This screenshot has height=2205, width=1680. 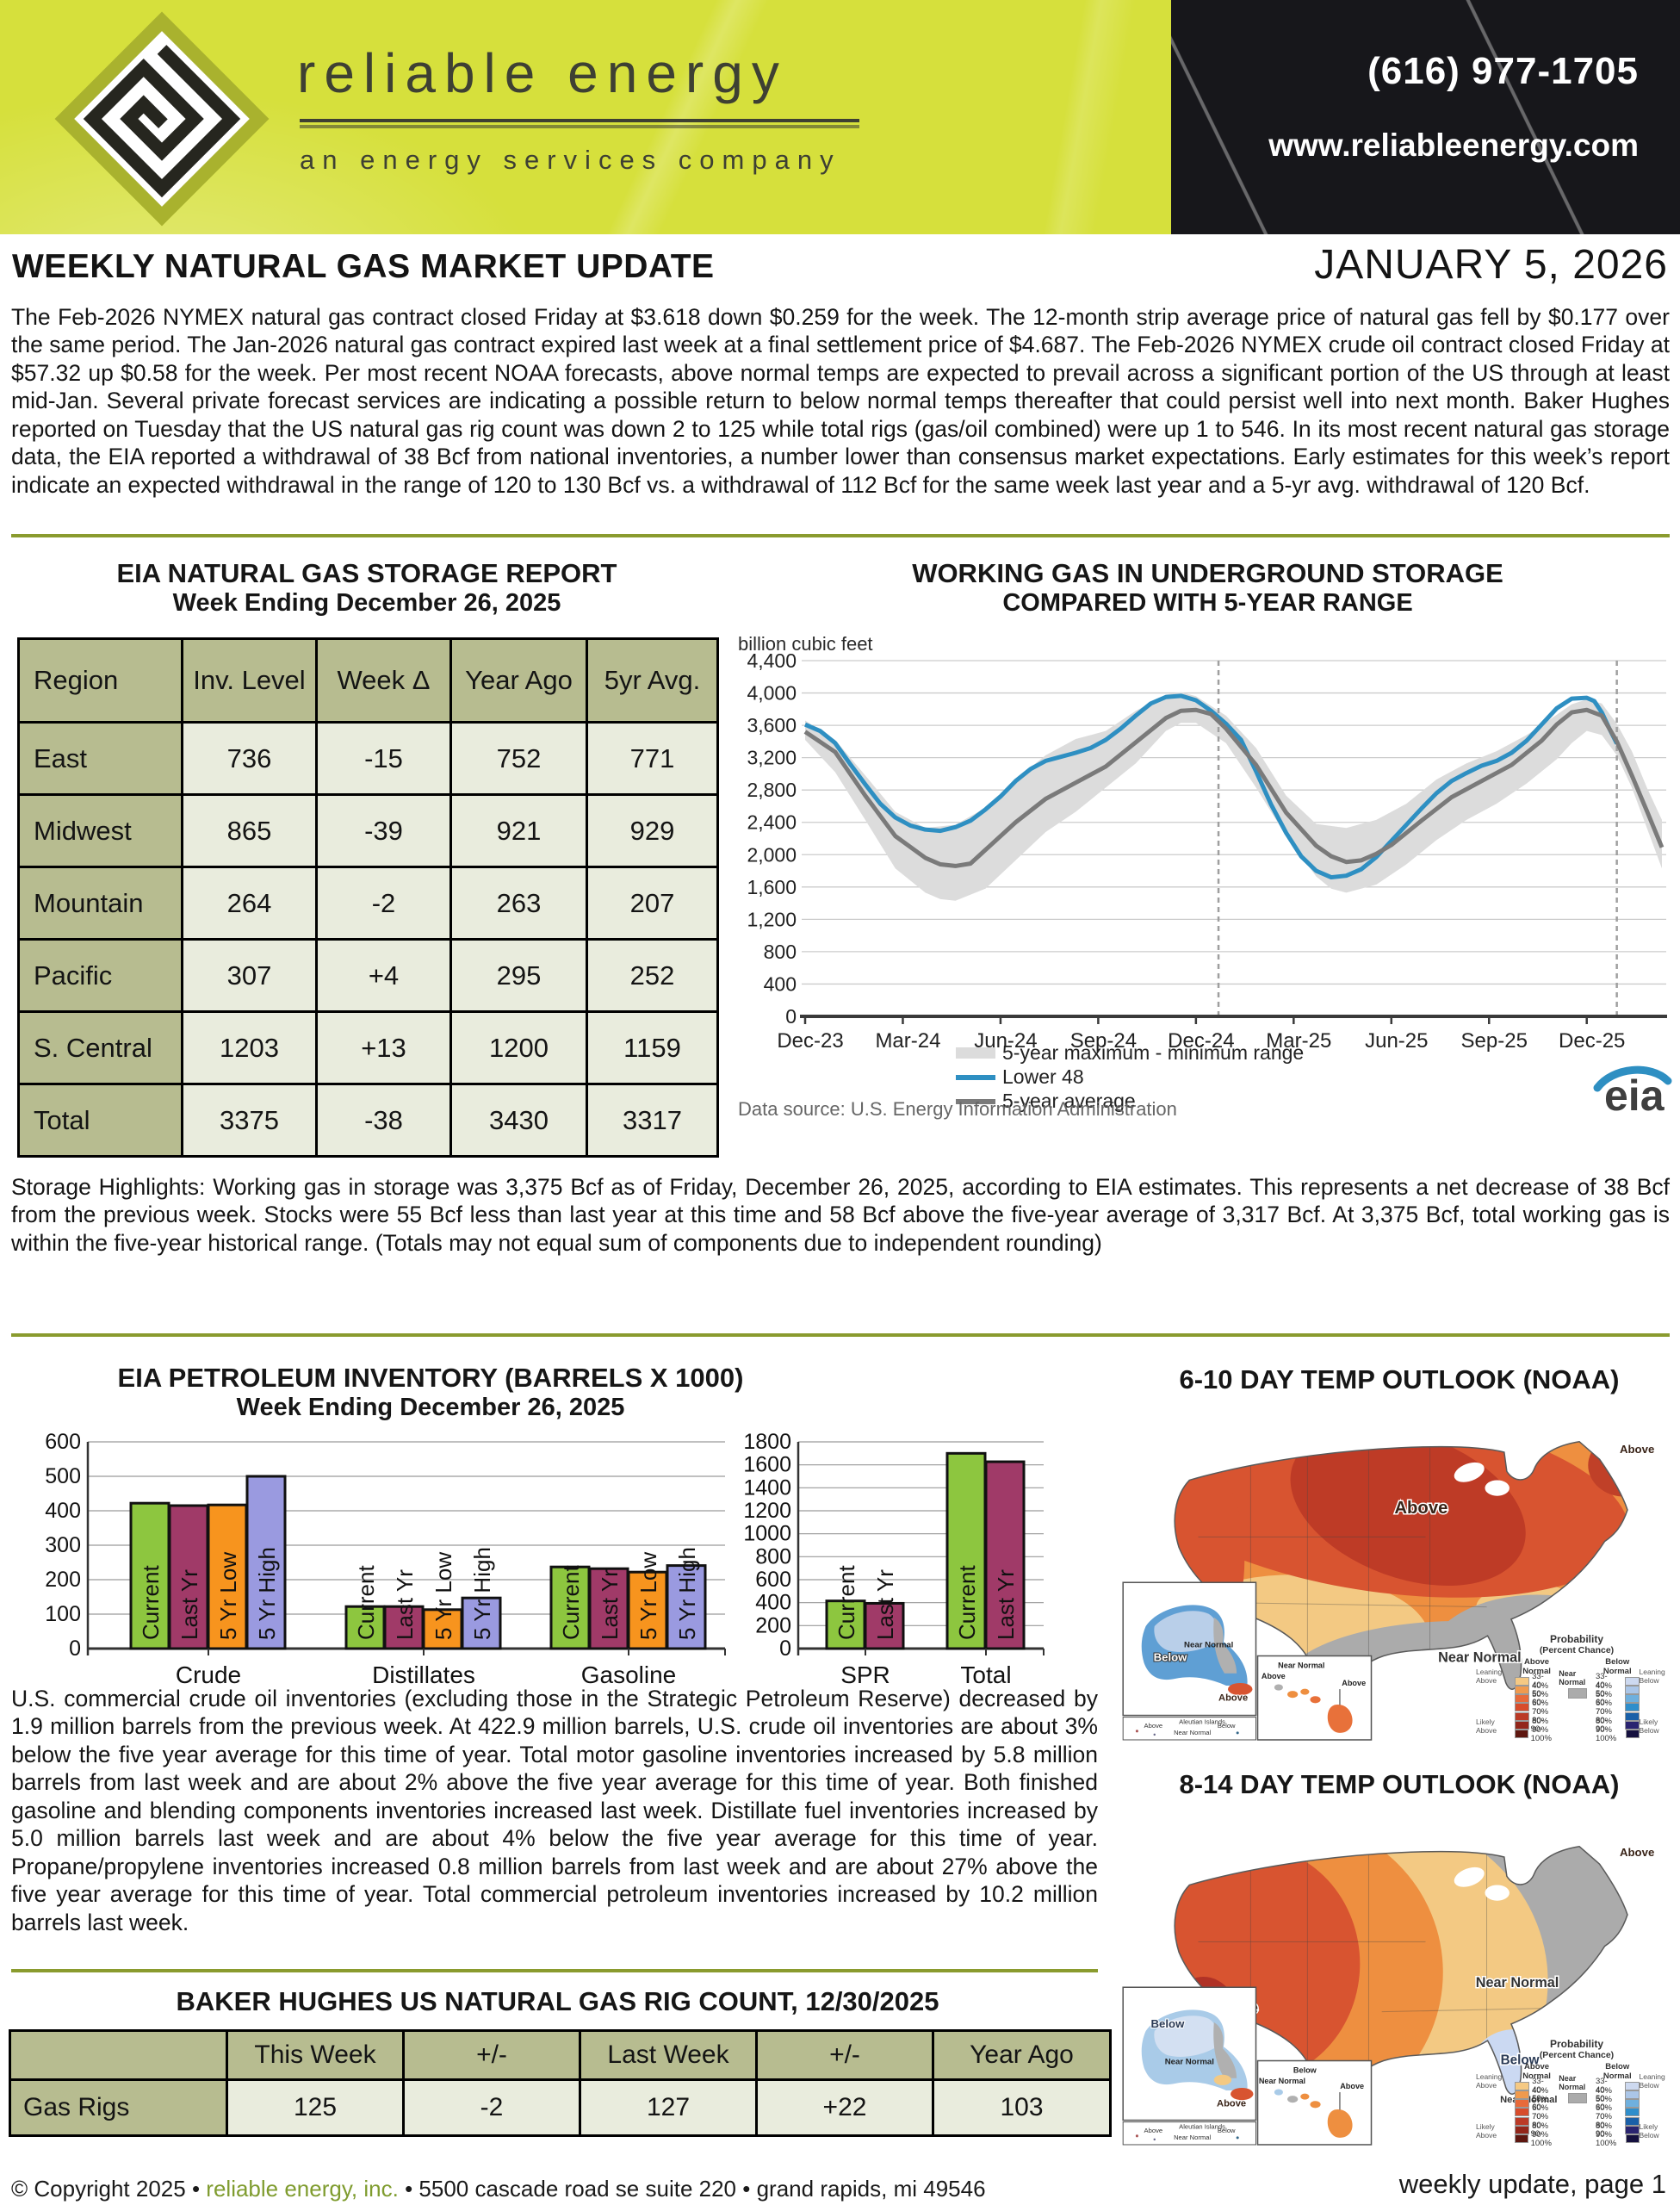 I want to click on svg-text: Lower 48, so click(x=1043, y=1076).